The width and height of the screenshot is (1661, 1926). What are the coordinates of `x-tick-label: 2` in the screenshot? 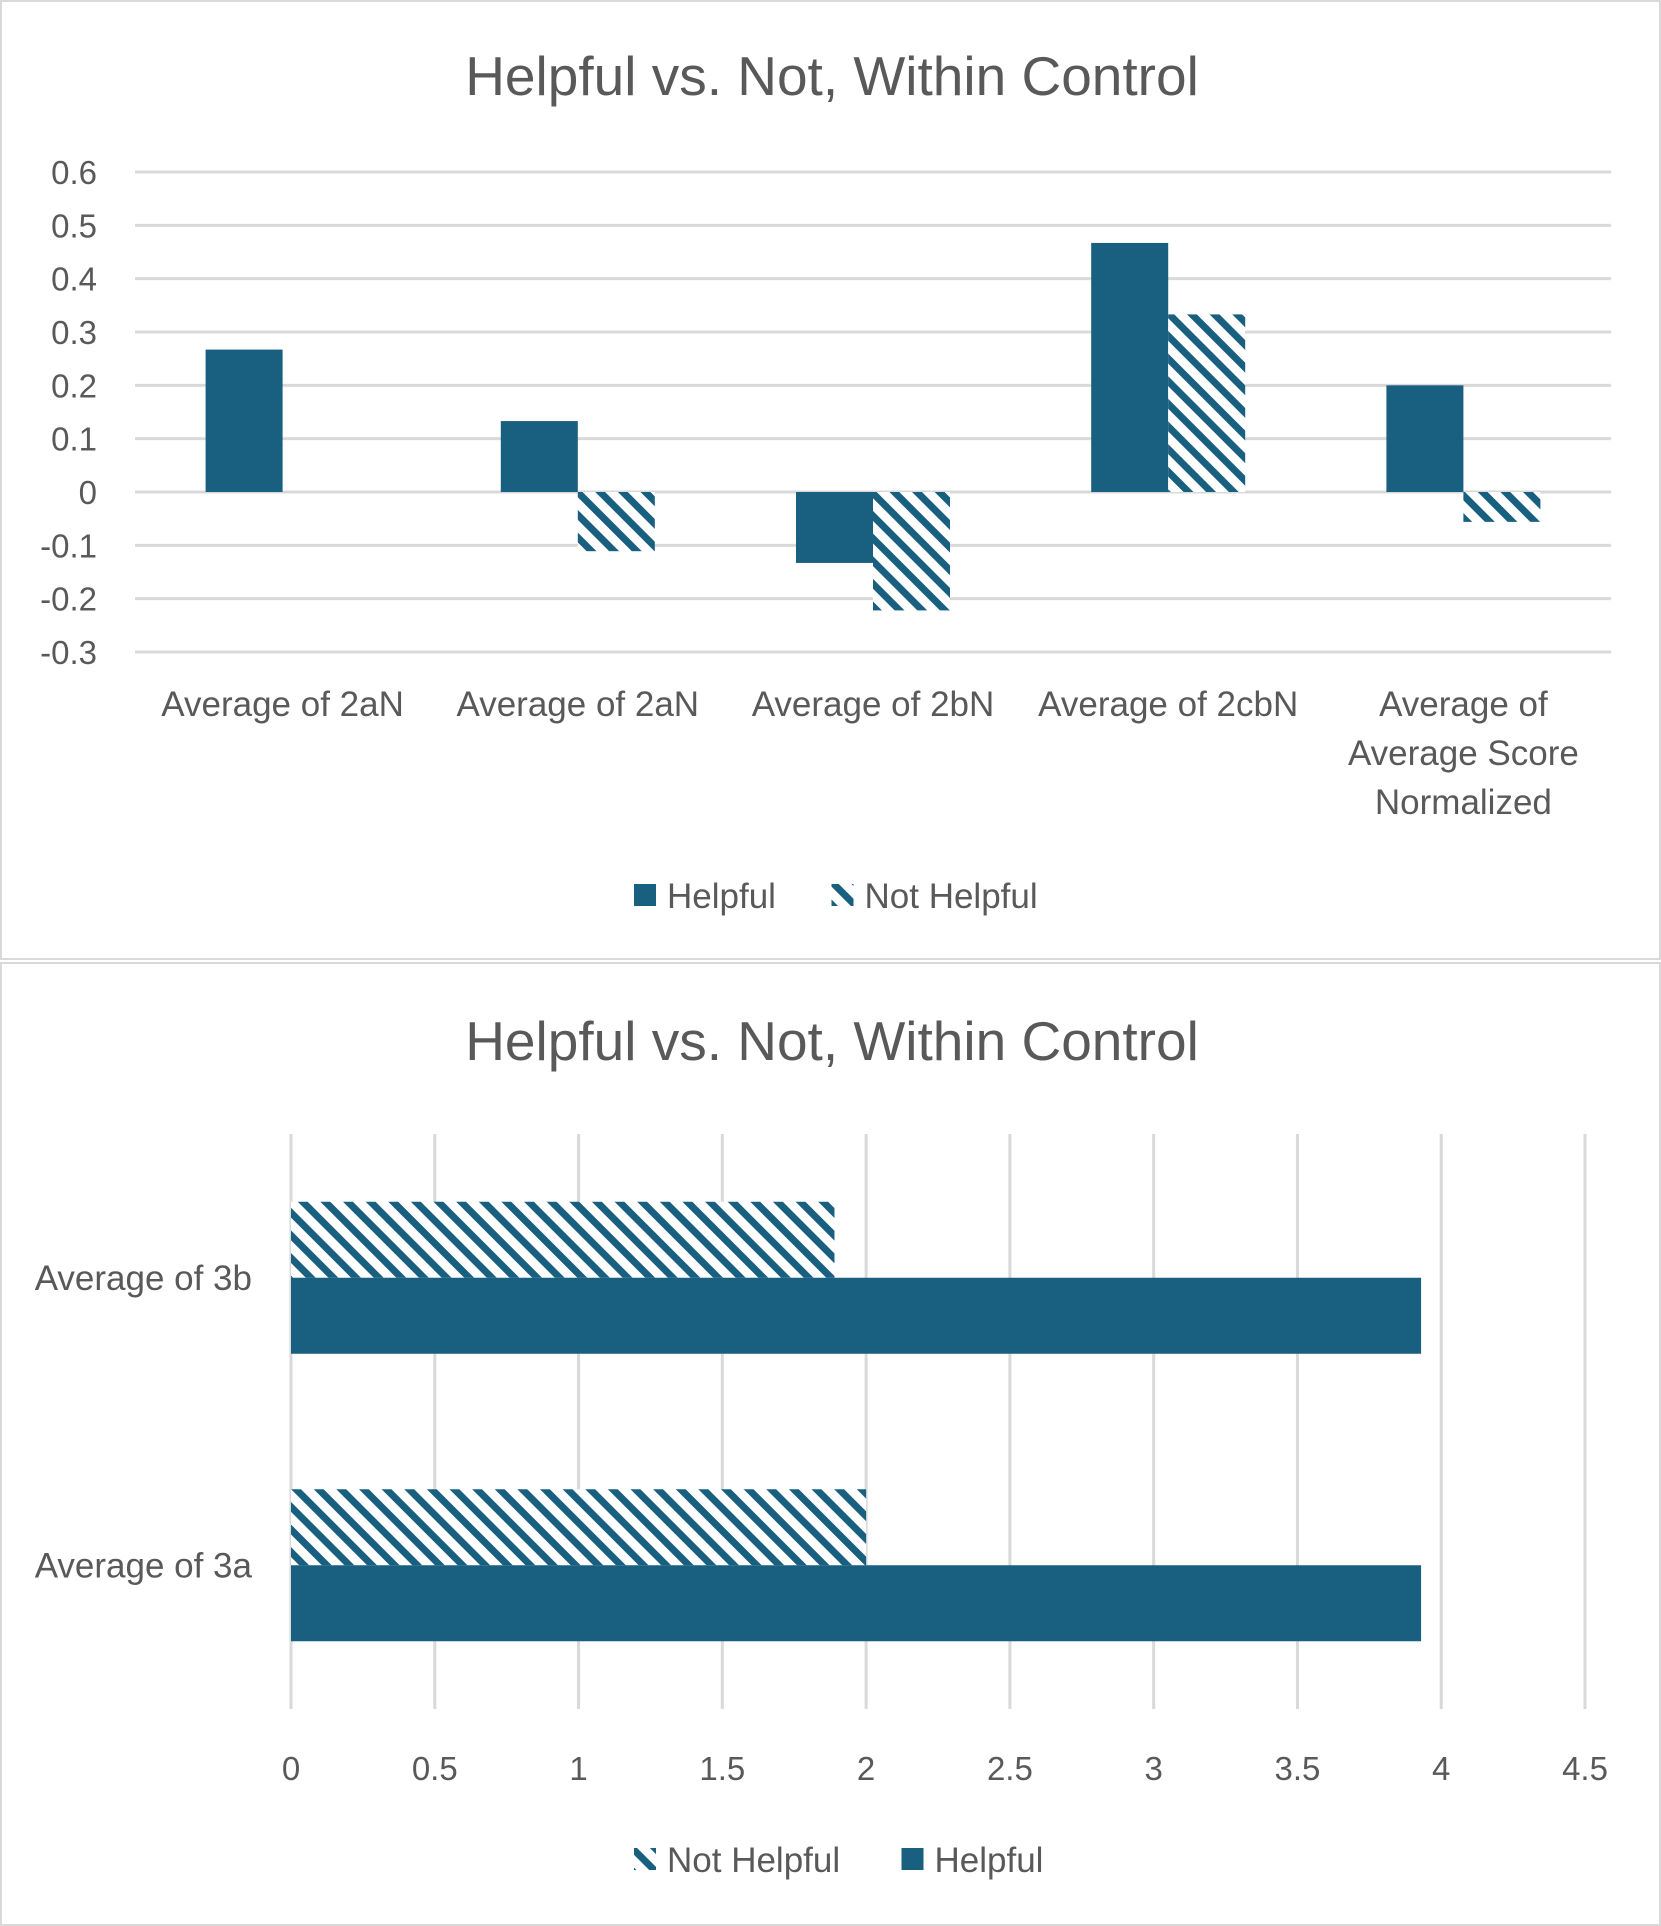 It's located at (866, 1768).